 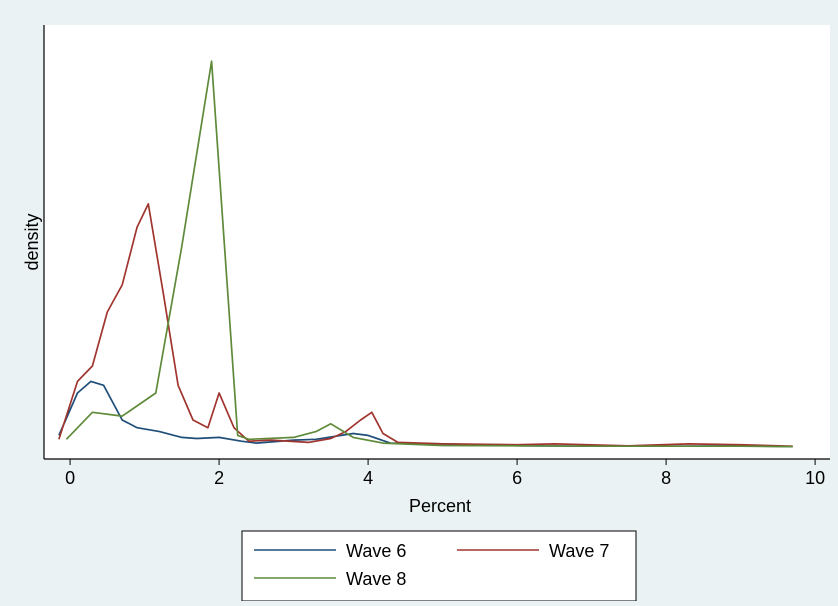 What do you see at coordinates (376, 551) in the screenshot?
I see `legend-label-wave-6: Wave 6` at bounding box center [376, 551].